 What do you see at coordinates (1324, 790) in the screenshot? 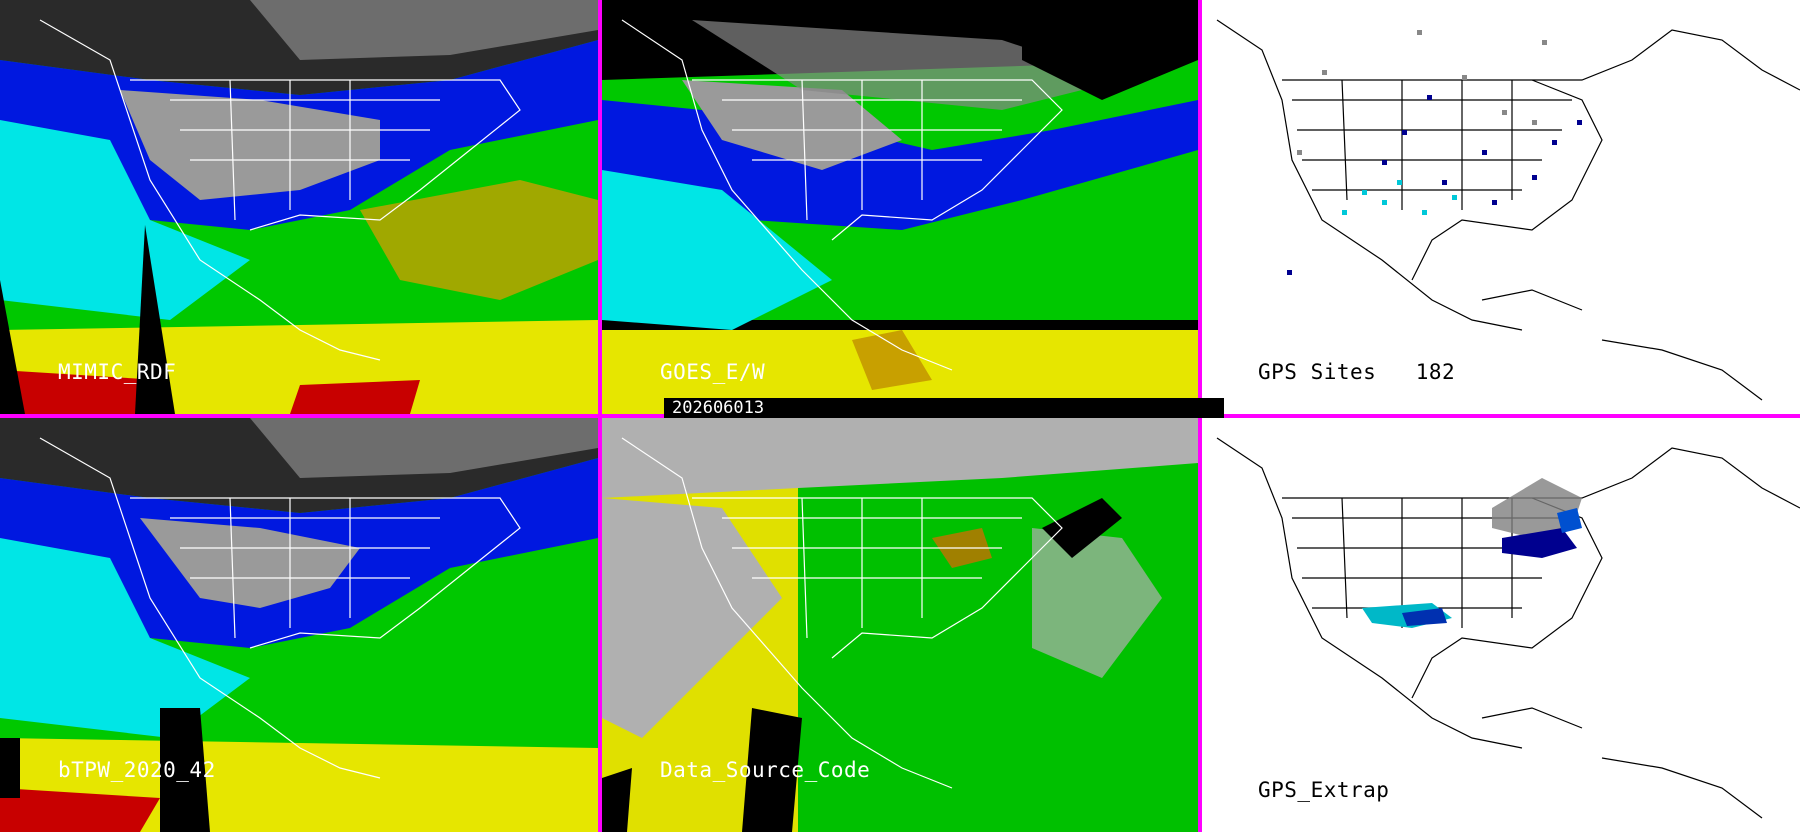
I see `panel-label: GPS_Extrap` at bounding box center [1324, 790].